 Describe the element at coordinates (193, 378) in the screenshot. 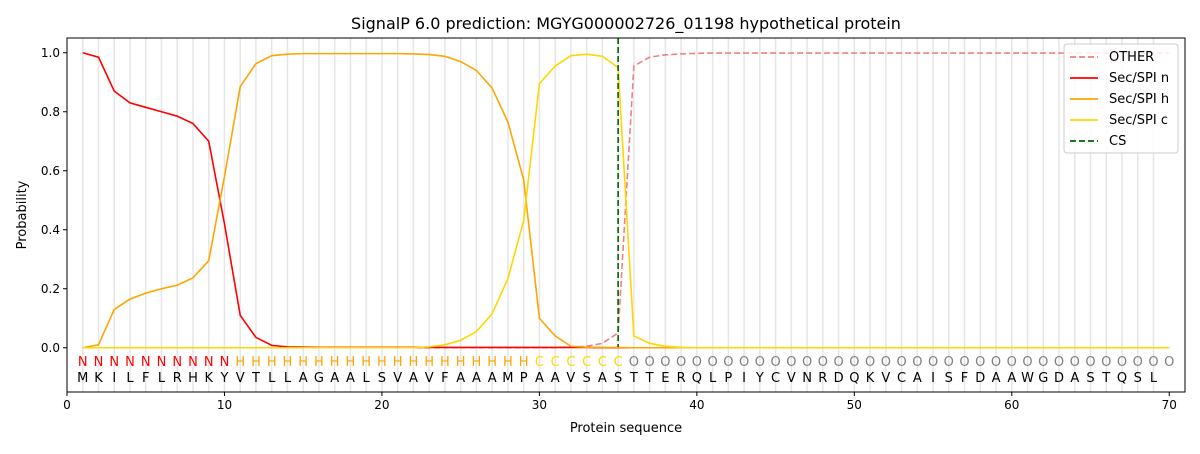

I see `residue-label: H` at that location.